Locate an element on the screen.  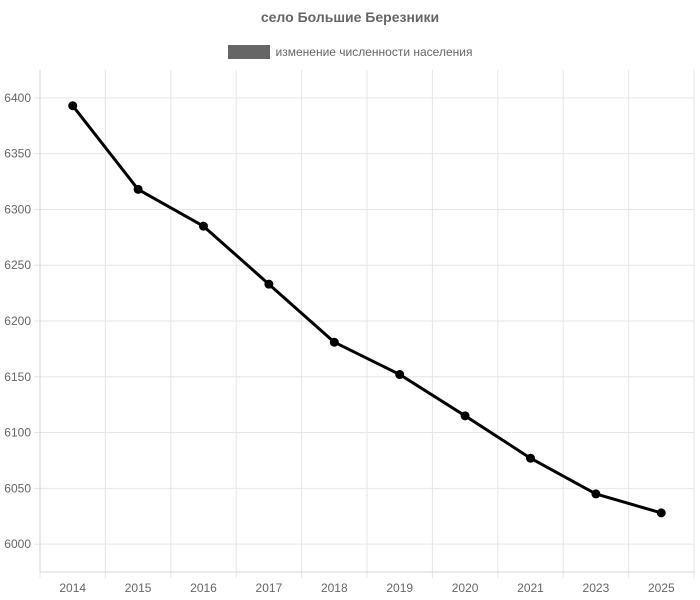
x-tick-label: 2016 is located at coordinates (203, 588).